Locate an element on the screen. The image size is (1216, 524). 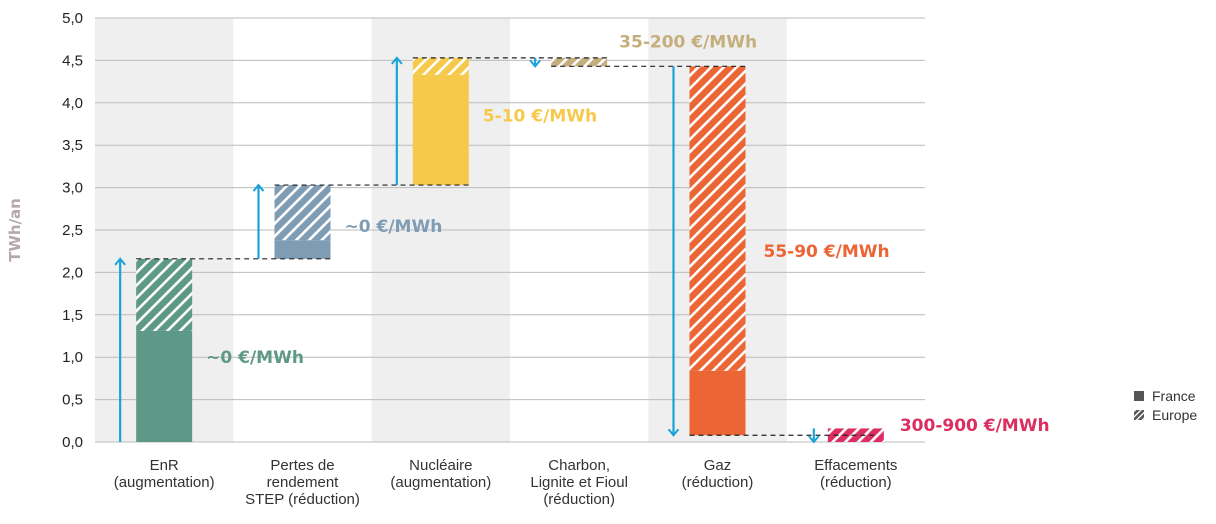
cost-annotation: 35-200 €/MWh is located at coordinates (688, 43).